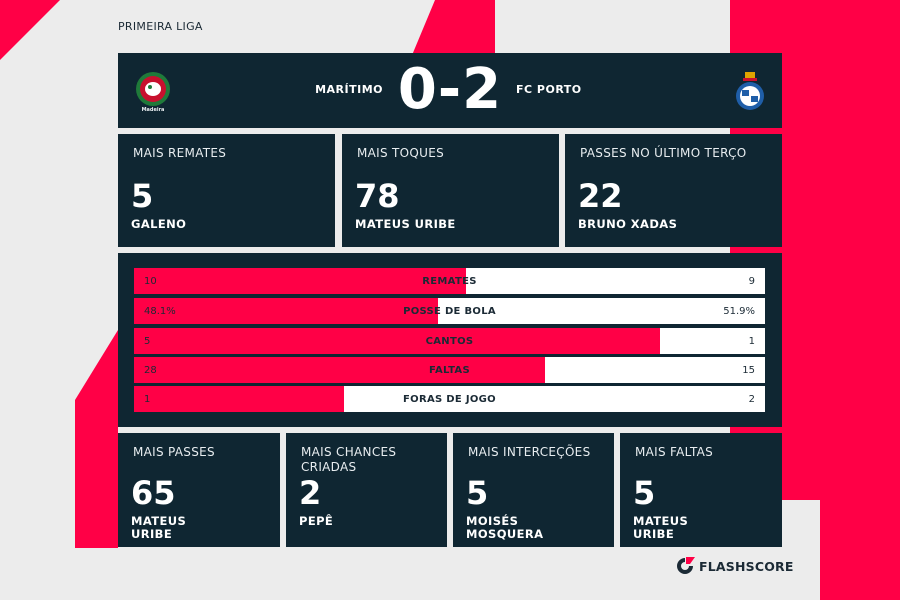 The image size is (900, 600). I want to click on stat-player-line: MOSQUERA, so click(505, 534).